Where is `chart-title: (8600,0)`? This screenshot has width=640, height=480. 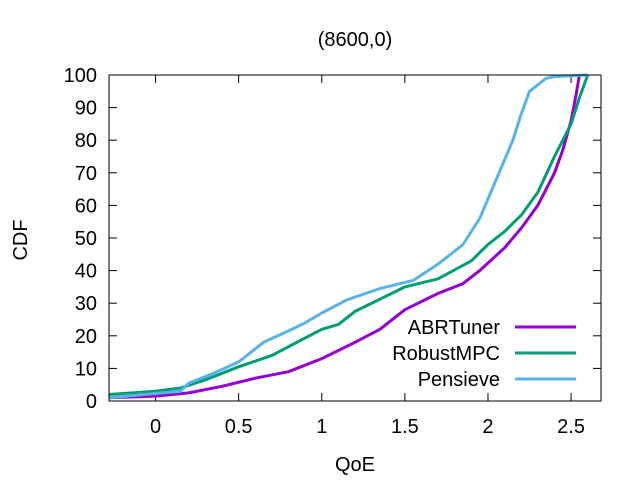
chart-title: (8600,0) is located at coordinates (355, 40).